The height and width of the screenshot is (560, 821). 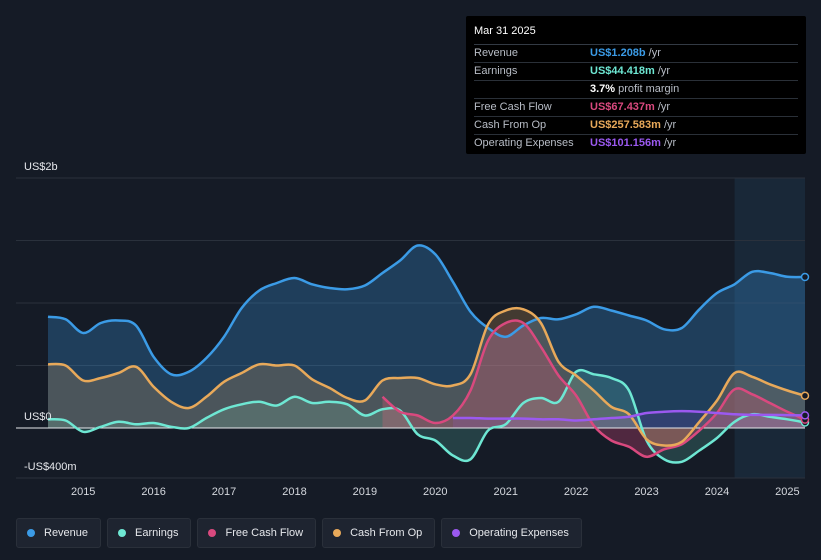 I want to click on tooltip-row: Revenue US$1.208b/yr, so click(x=636, y=54).